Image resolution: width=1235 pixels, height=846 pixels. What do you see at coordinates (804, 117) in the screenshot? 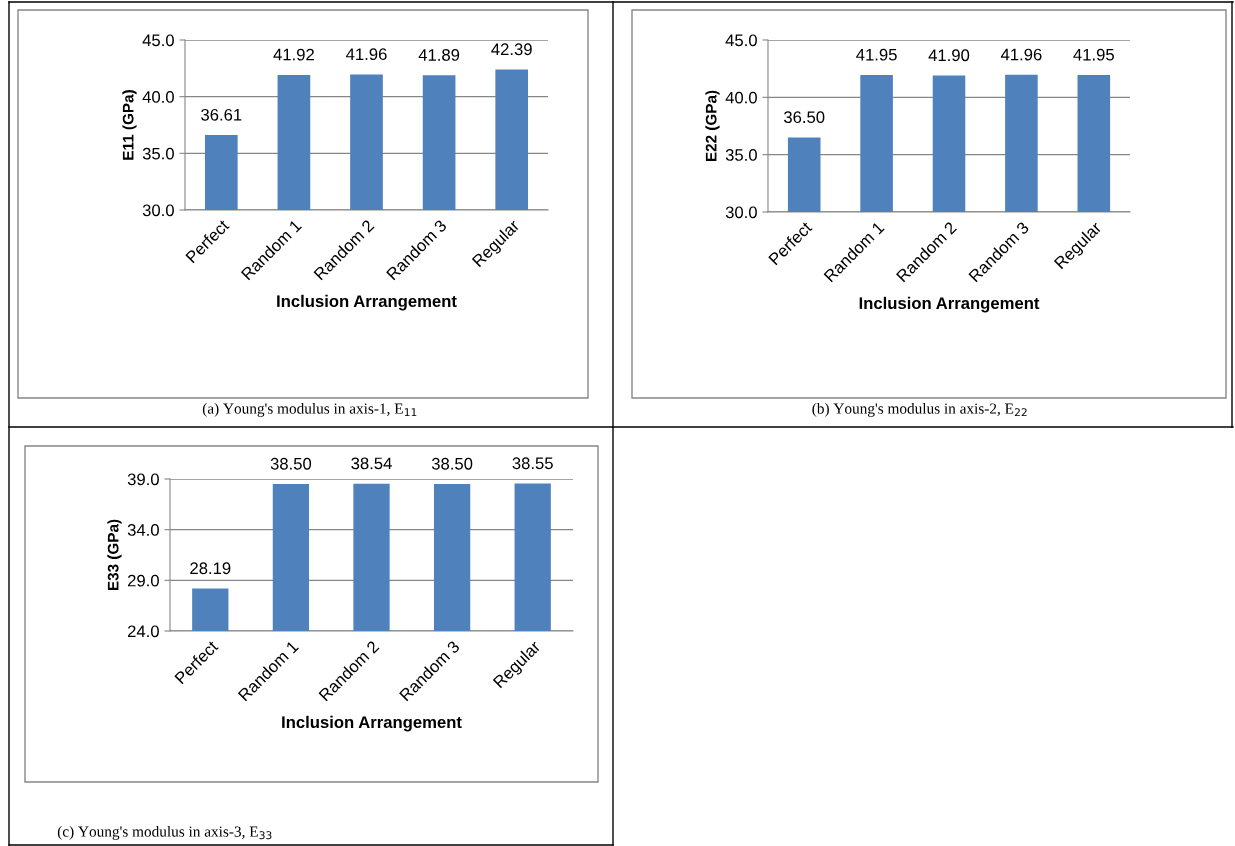
I see `data-label: 36.50` at bounding box center [804, 117].